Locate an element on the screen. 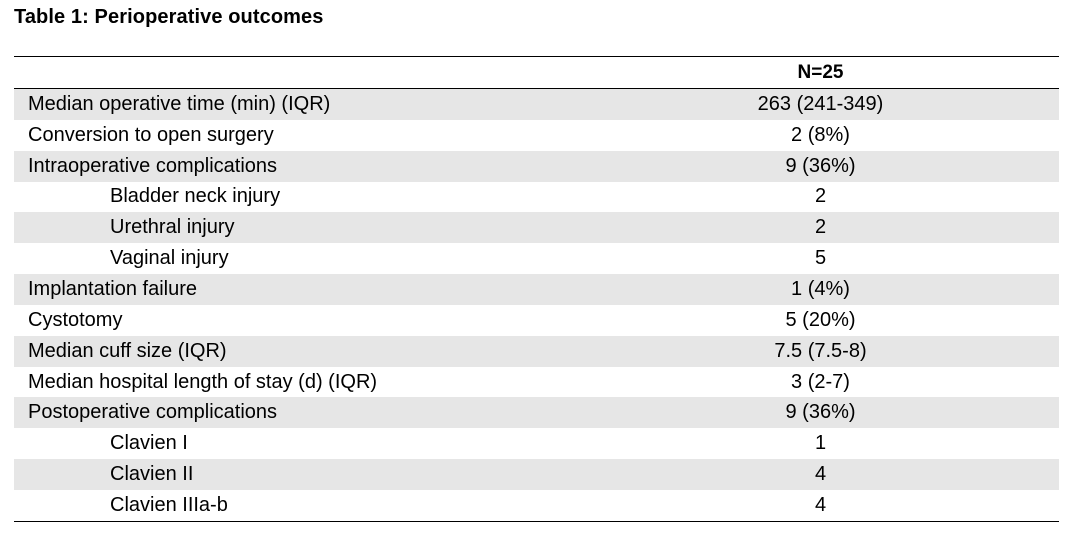 The height and width of the screenshot is (536, 1080). row-label-cell: Bladder neck injury is located at coordinates (195, 196).